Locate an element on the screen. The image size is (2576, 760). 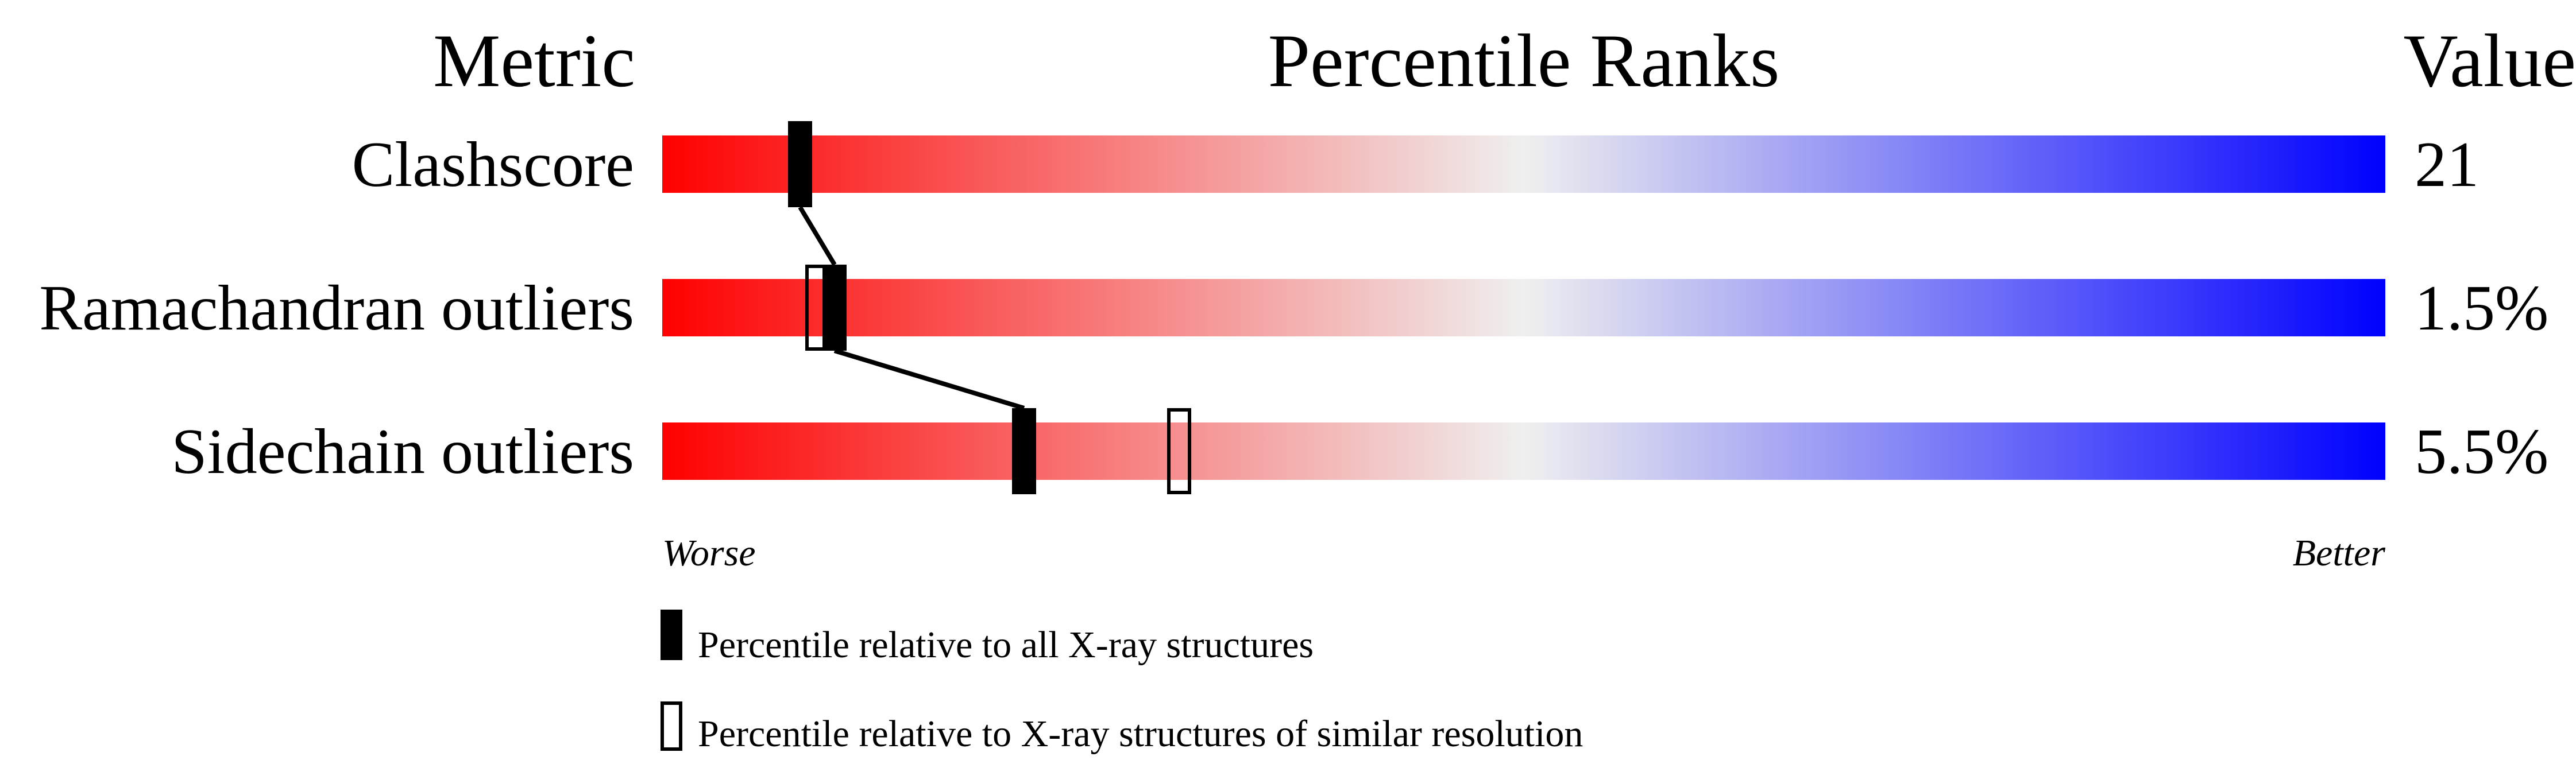
metric-label: Sidechain outliers is located at coordinates (402, 451).